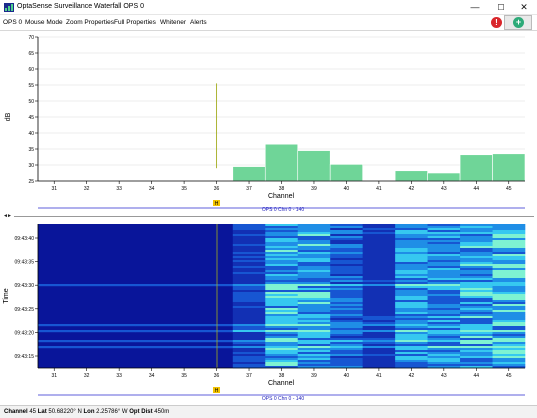  What do you see at coordinates (274, 216) in the screenshot?
I see `panel-splitter` at bounding box center [274, 216].